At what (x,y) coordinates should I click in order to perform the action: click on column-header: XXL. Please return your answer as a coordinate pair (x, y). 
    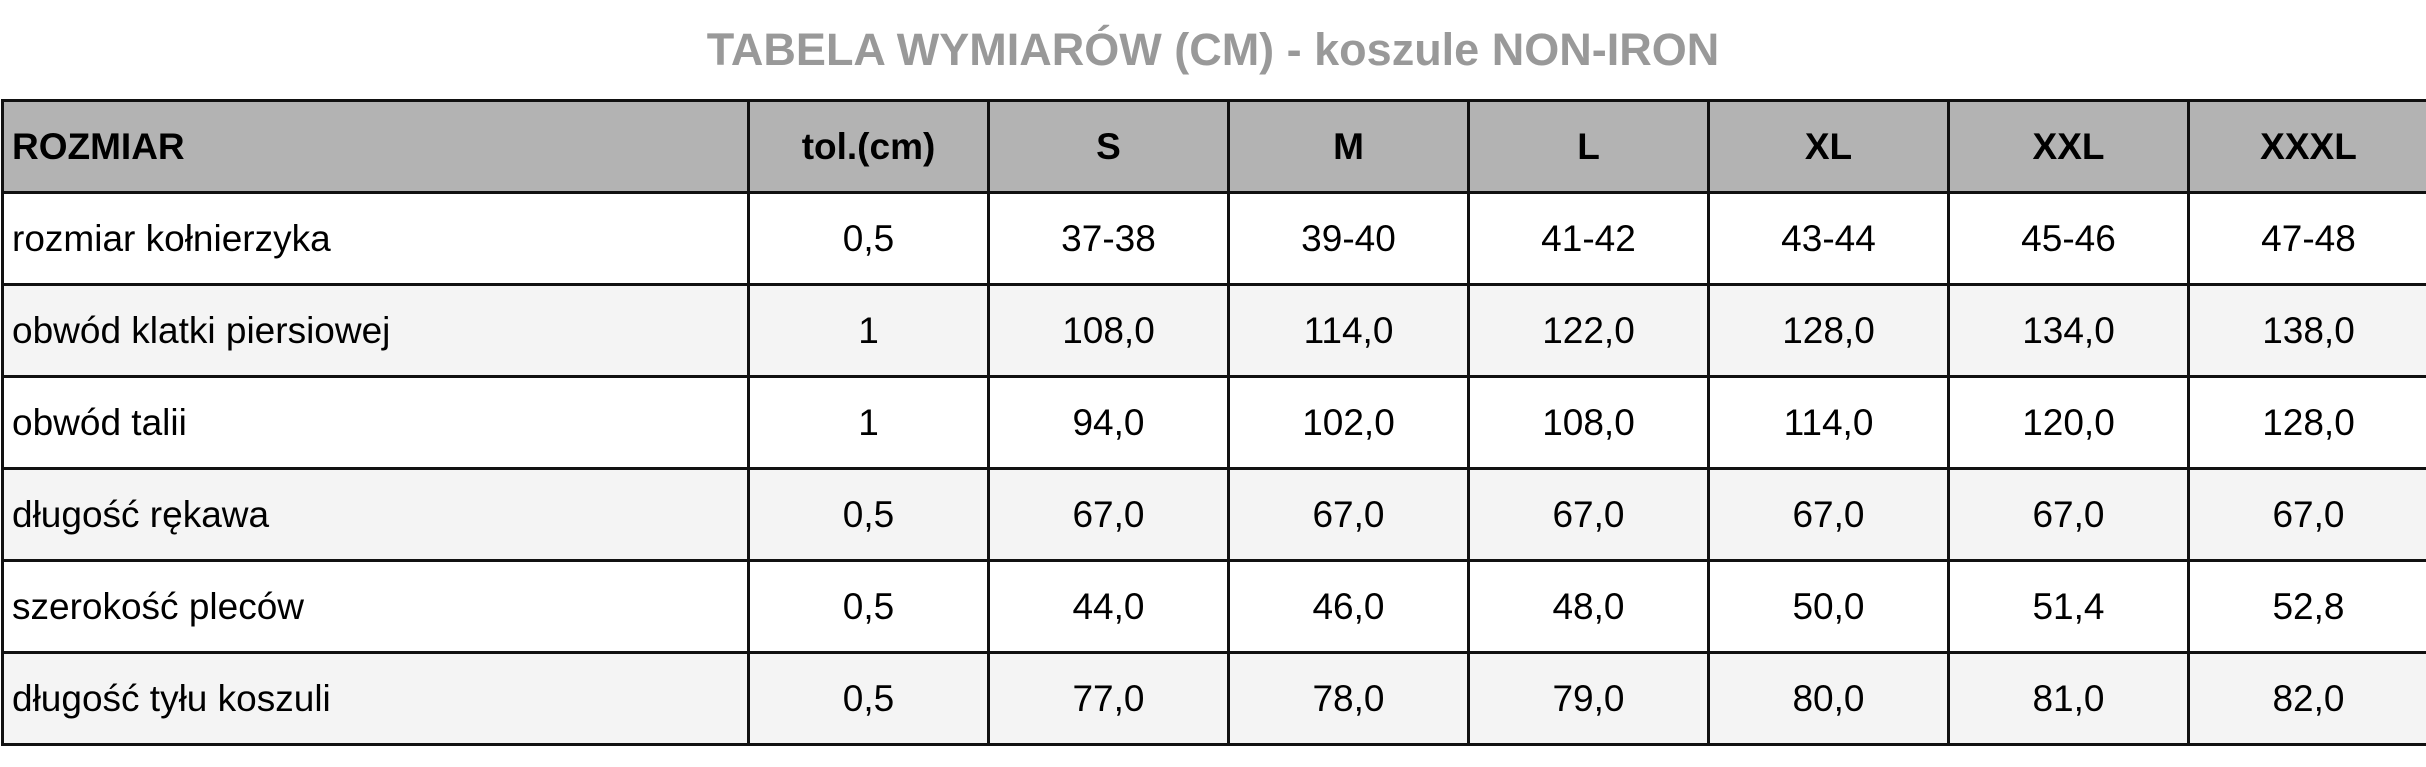
    Looking at the image, I should click on (2068, 146).